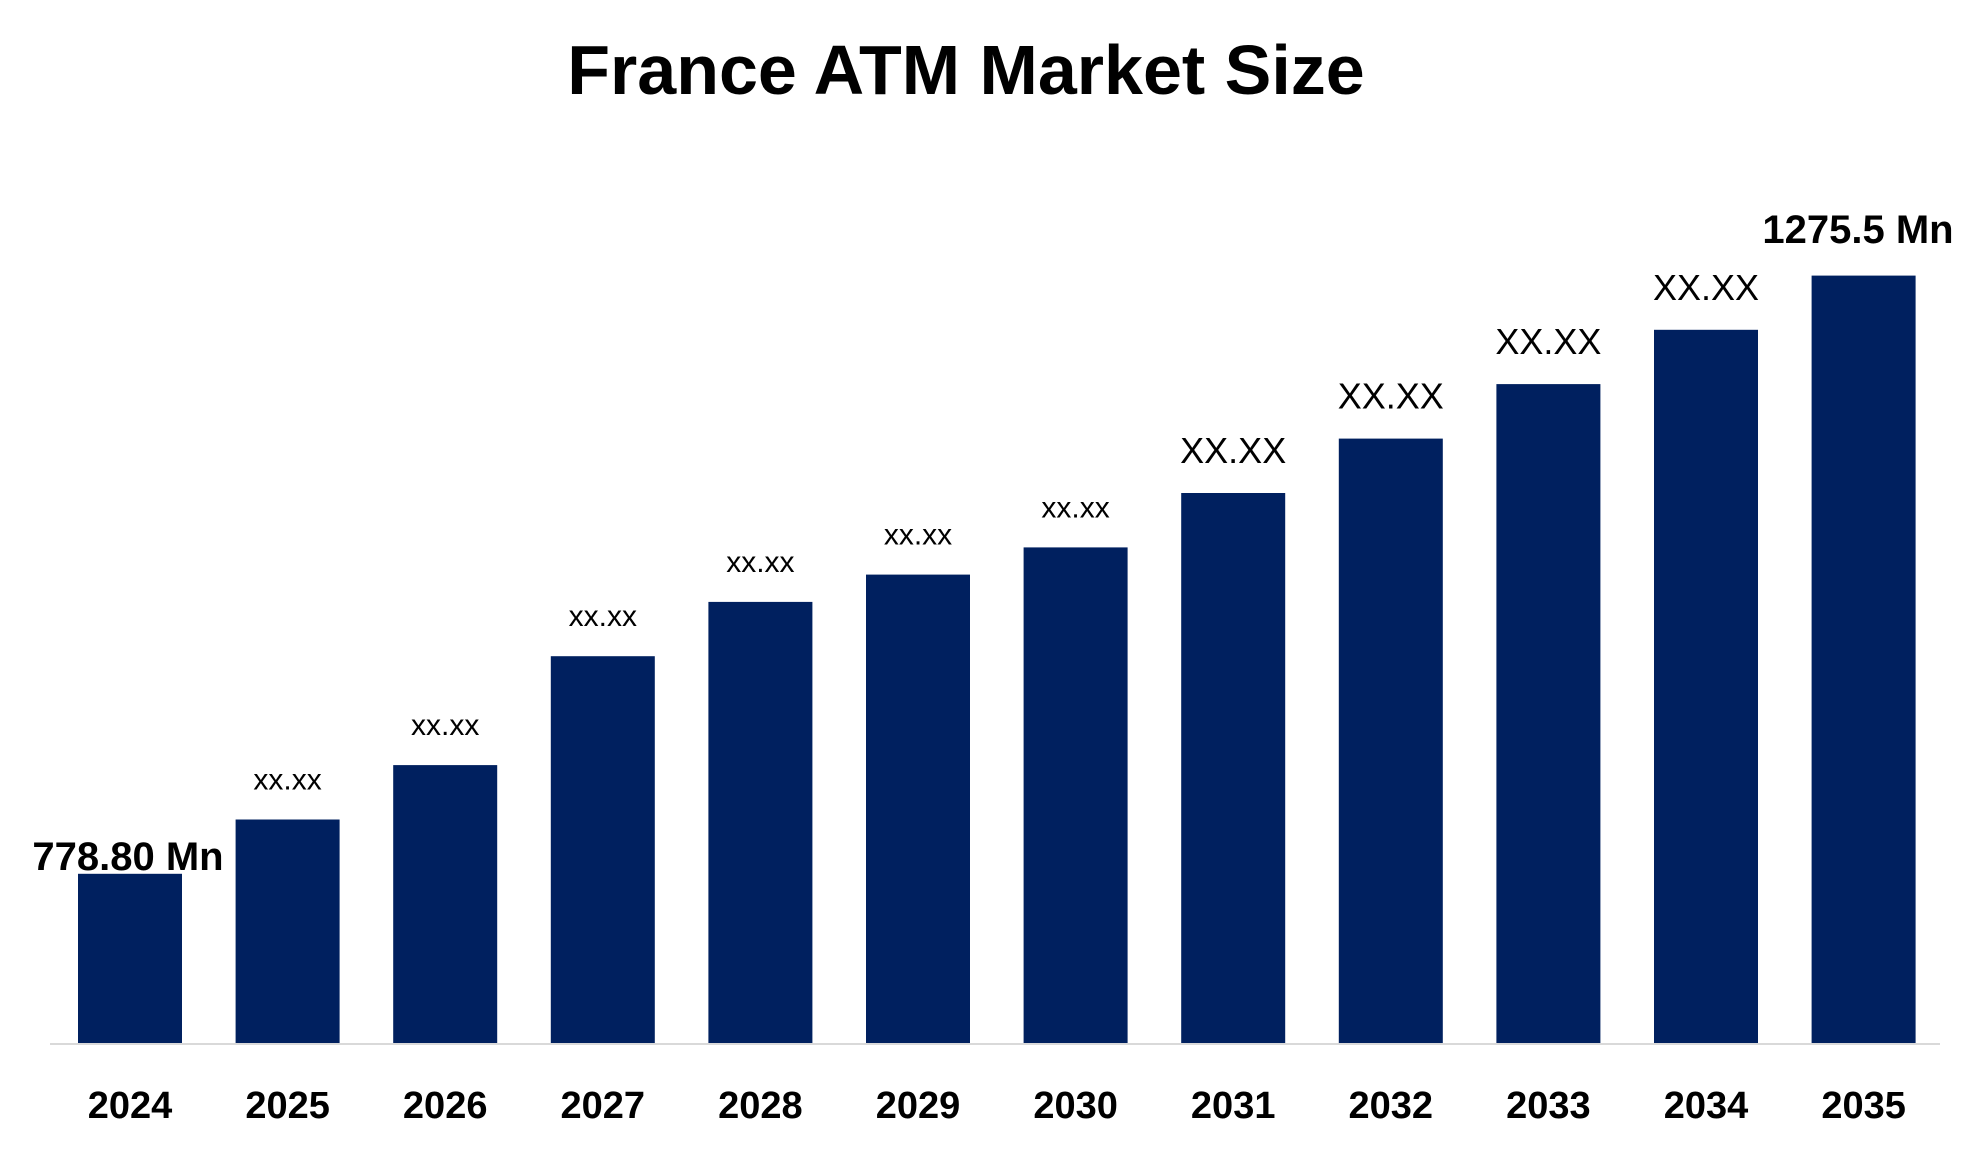 The width and height of the screenshot is (1980, 1155). Describe the element at coordinates (1548, 341) in the screenshot. I see `data-label-2033: XX.XX` at that location.